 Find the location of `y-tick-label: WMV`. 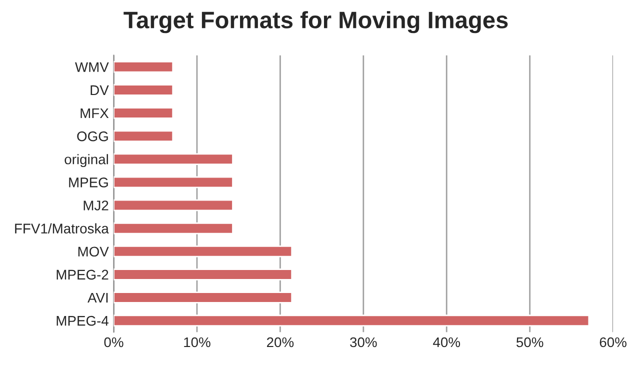

y-tick-label: WMV is located at coordinates (92, 67).